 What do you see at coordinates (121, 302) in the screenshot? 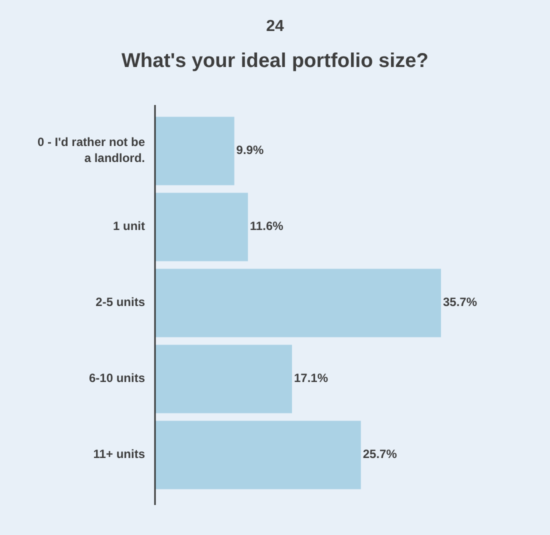
I see `y-tick-label: 2-5 units` at bounding box center [121, 302].